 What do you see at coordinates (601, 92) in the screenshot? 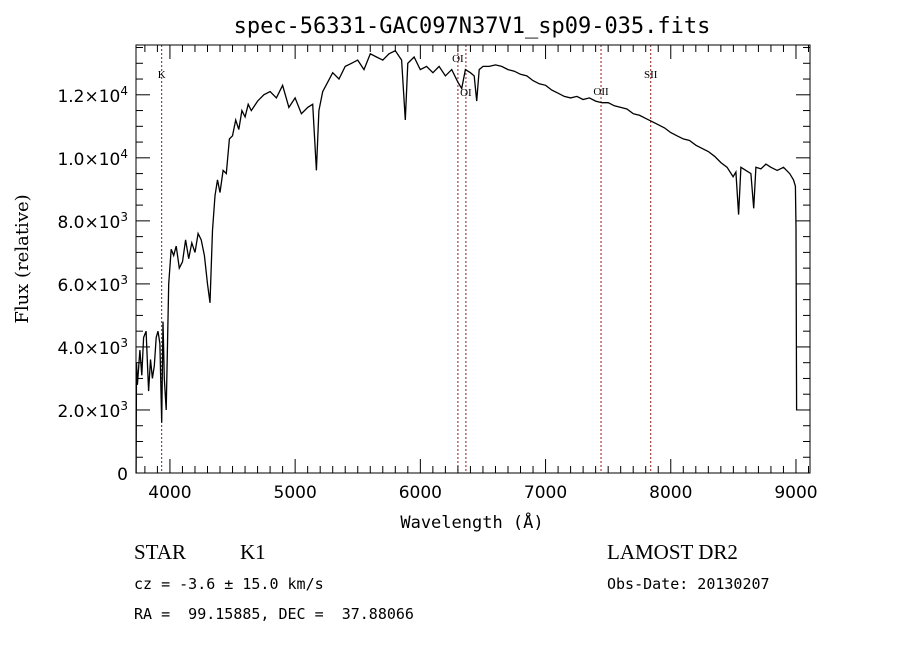
I see `line-marker-label: OII` at bounding box center [601, 92].